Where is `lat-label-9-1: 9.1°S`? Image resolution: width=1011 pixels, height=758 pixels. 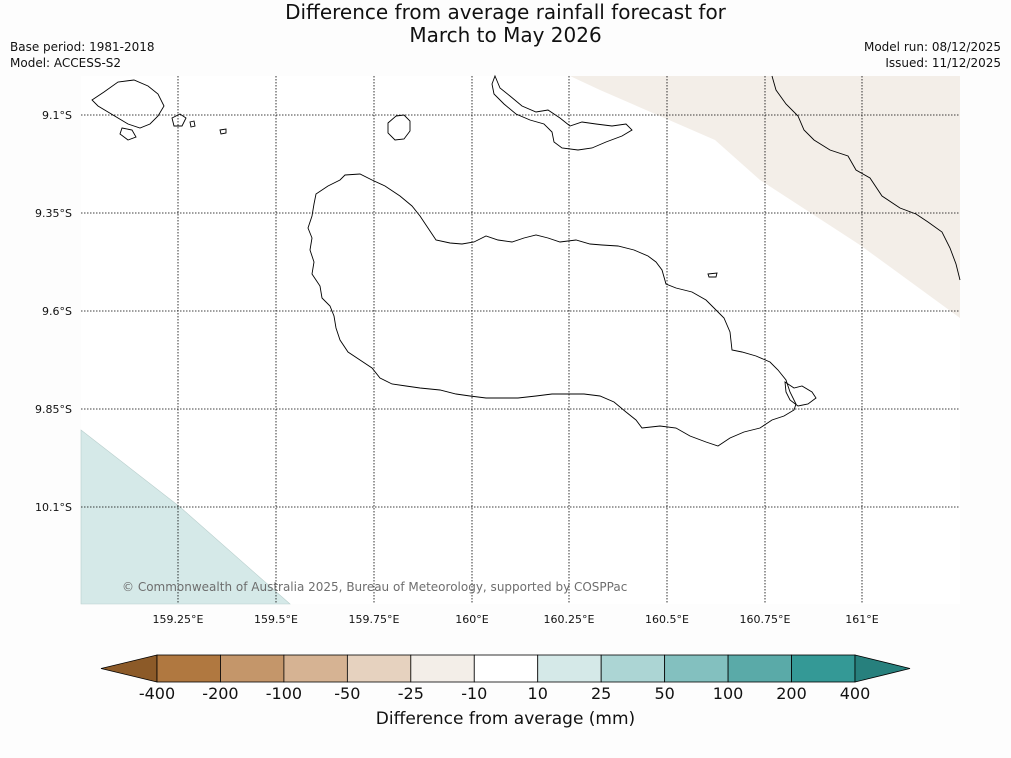 lat-label-9-1: 9.1°S is located at coordinates (57, 115).